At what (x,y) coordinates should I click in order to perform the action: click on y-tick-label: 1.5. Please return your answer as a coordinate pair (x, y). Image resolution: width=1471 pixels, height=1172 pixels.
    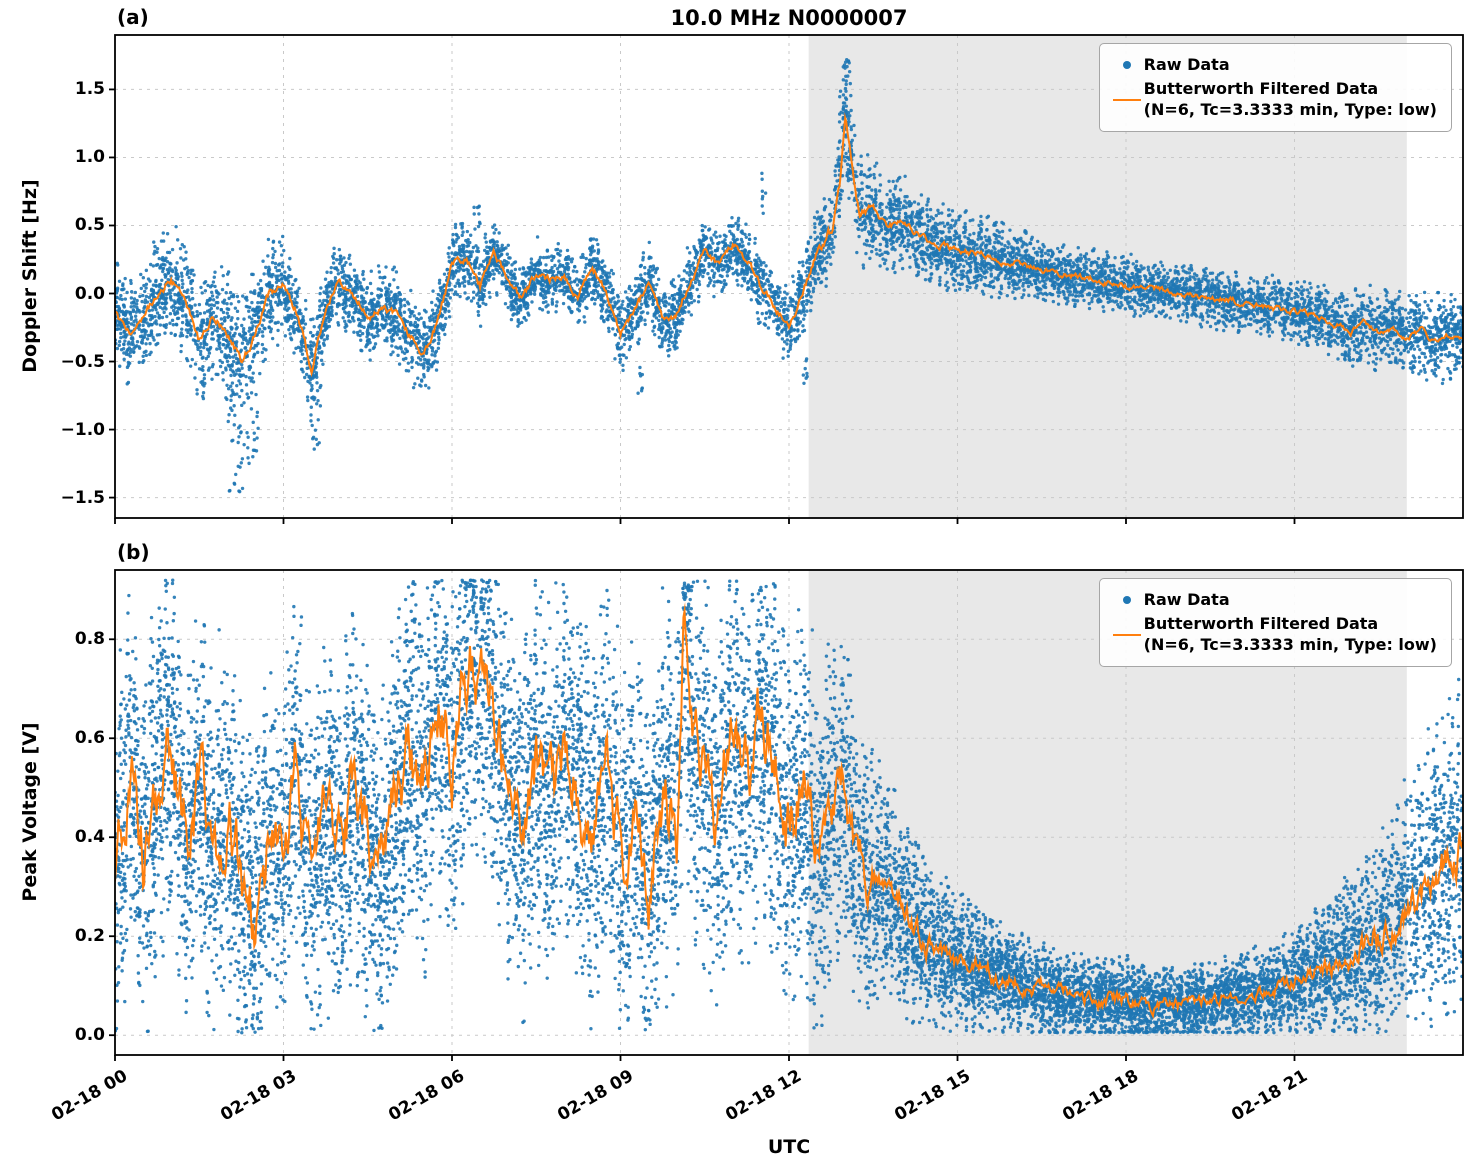
    Looking at the image, I should click on (89, 89).